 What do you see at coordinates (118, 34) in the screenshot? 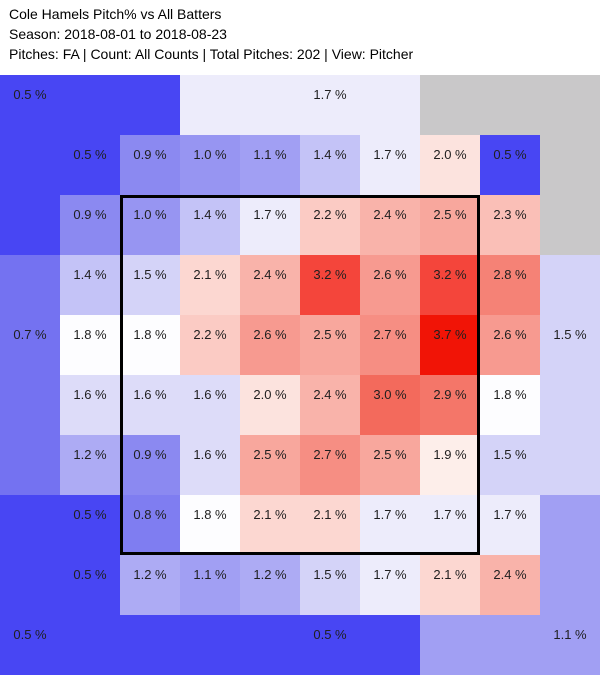
I see `chart-season: Season: 2018-08-01 to 2018-08-23` at bounding box center [118, 34].